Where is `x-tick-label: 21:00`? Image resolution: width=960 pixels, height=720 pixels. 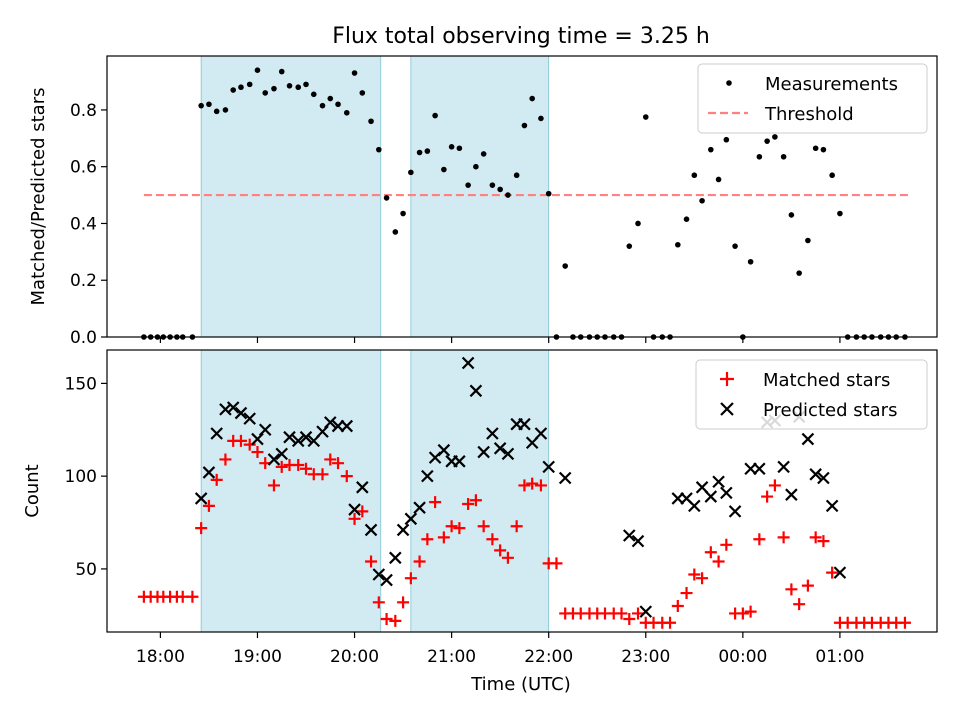
x-tick-label: 21:00 is located at coordinates (451, 657).